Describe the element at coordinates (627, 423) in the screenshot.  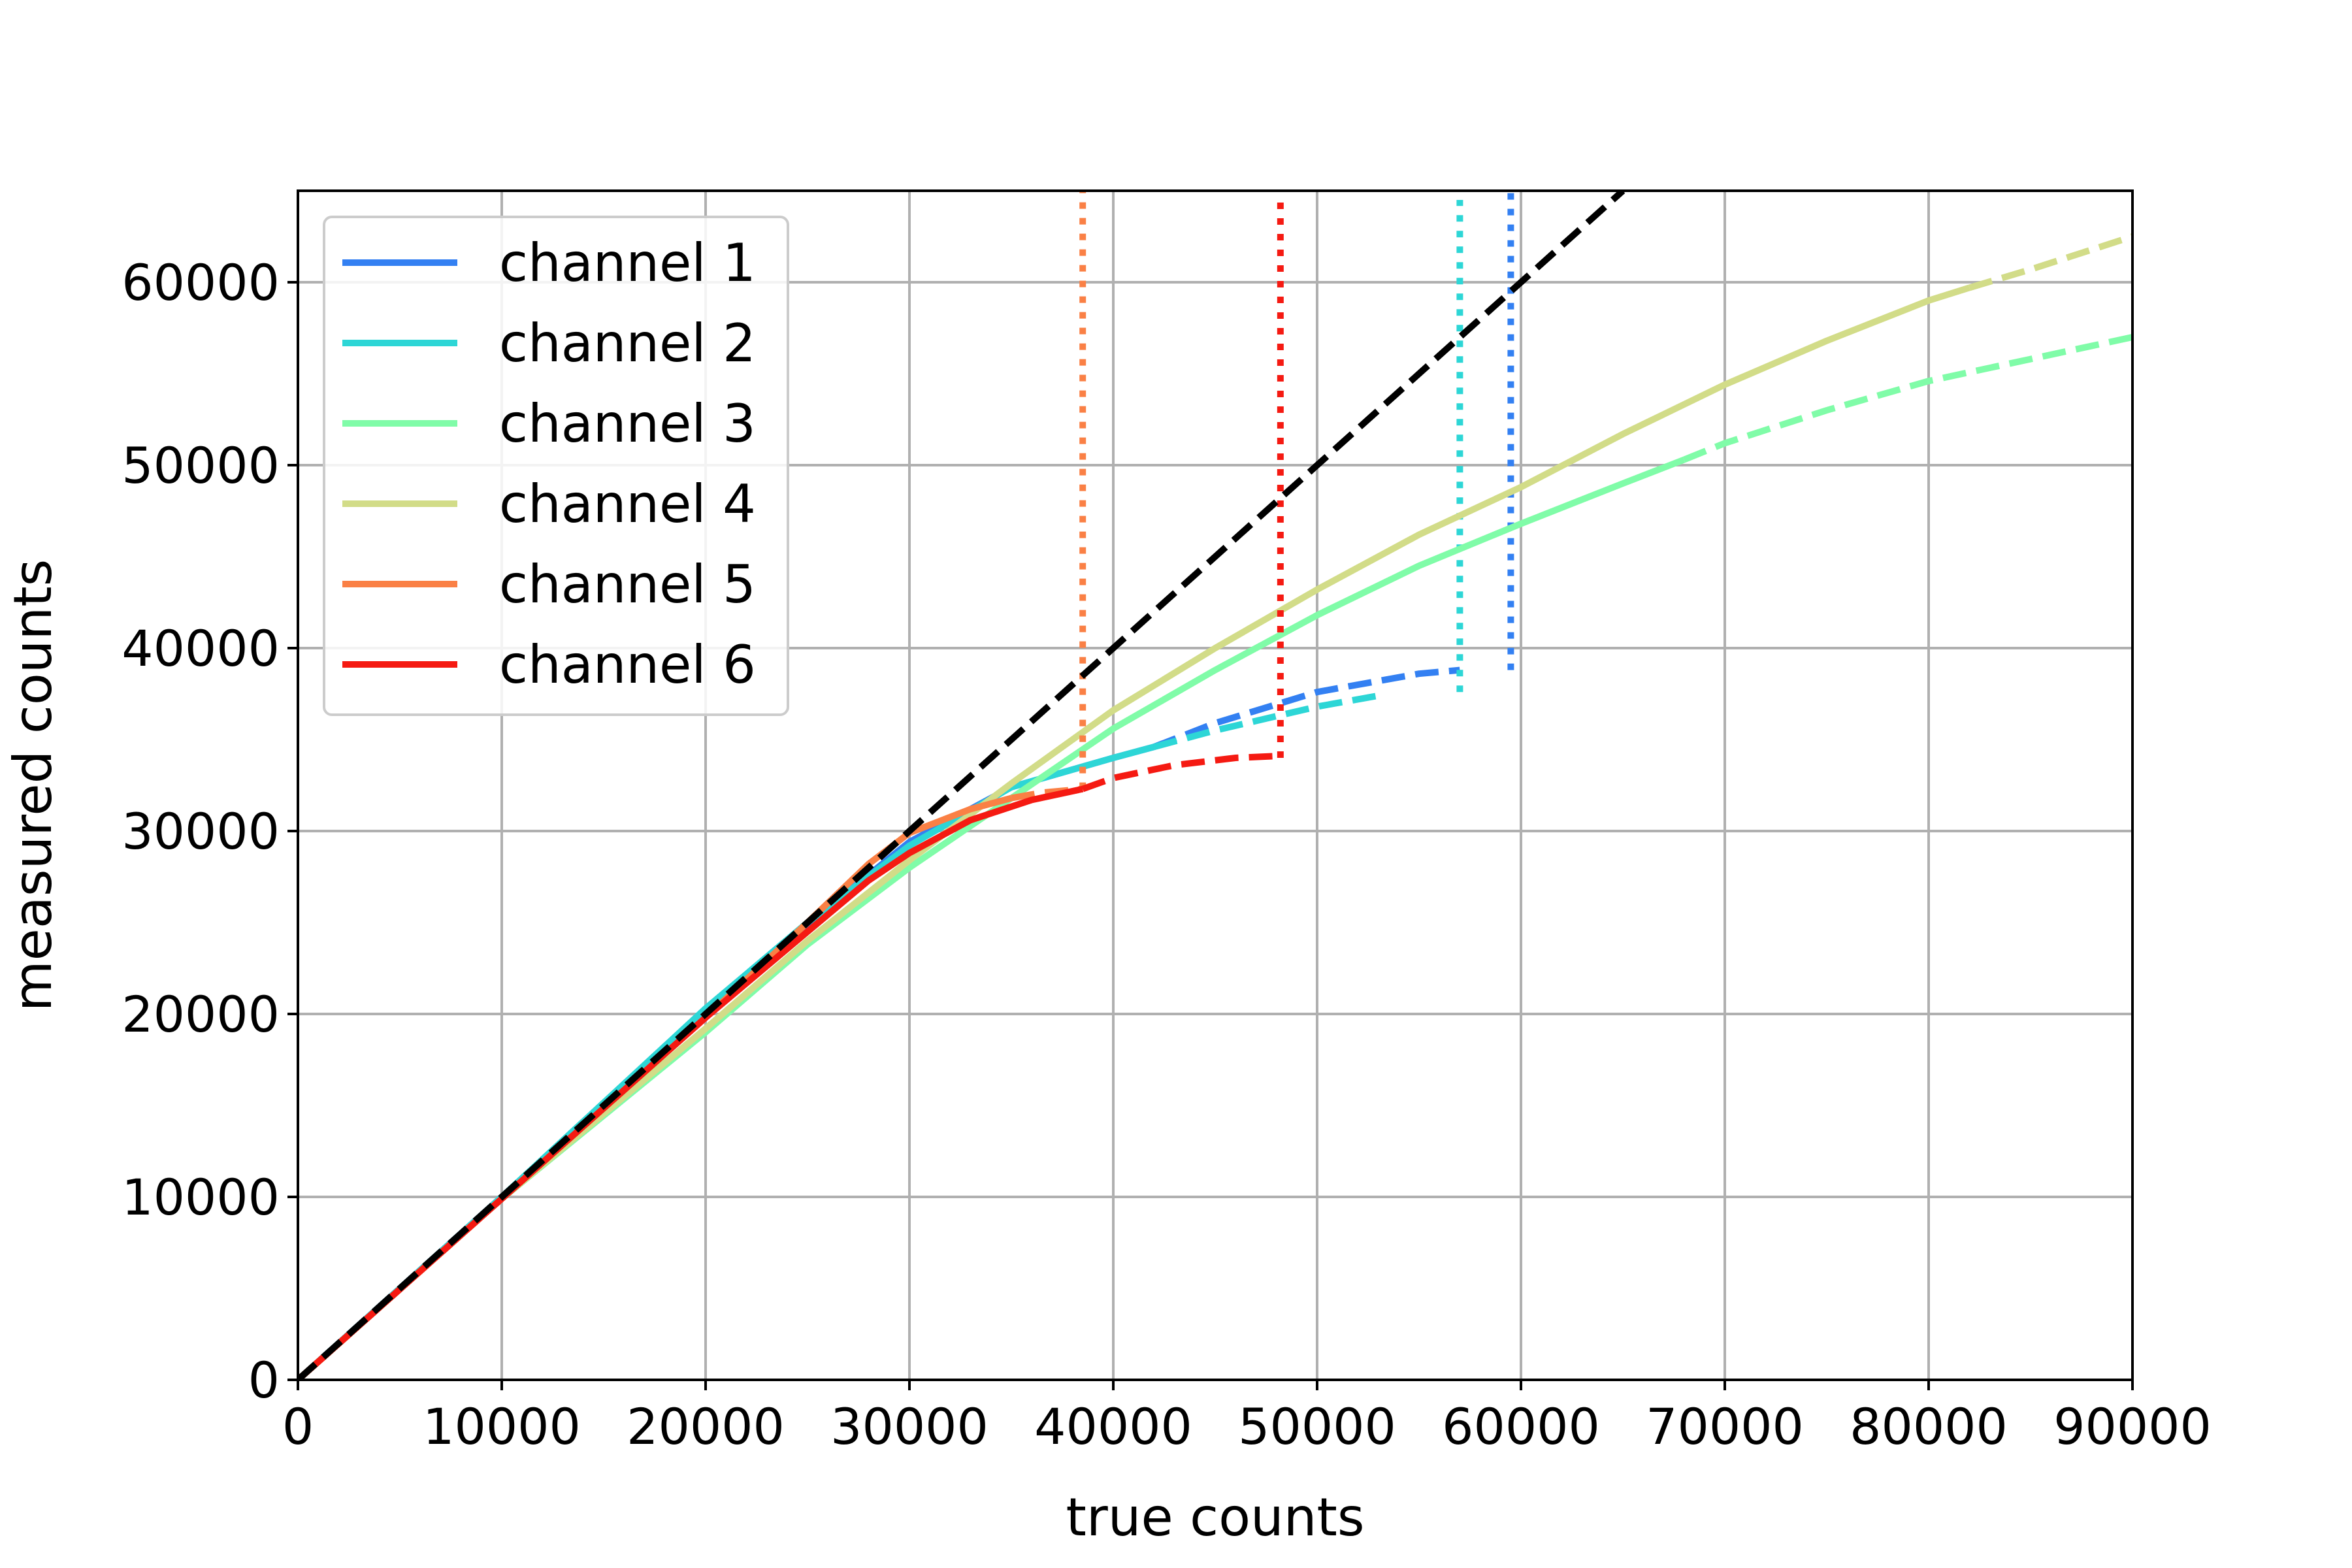
I see `legend-label-3: channel 3` at that location.